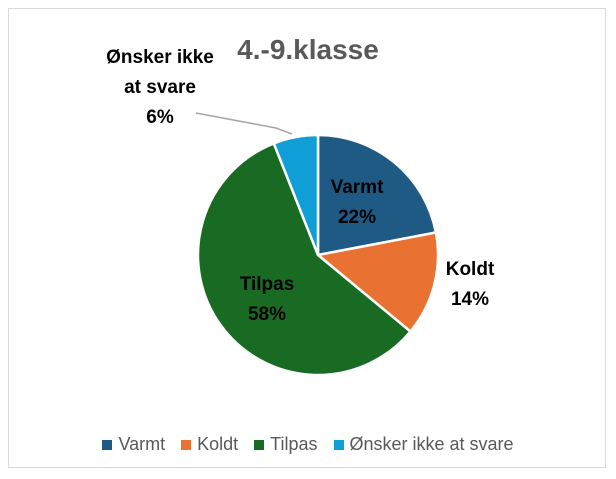 The image size is (616, 479). Describe the element at coordinates (294, 444) in the screenshot. I see `legend-label: Tilpas` at that location.